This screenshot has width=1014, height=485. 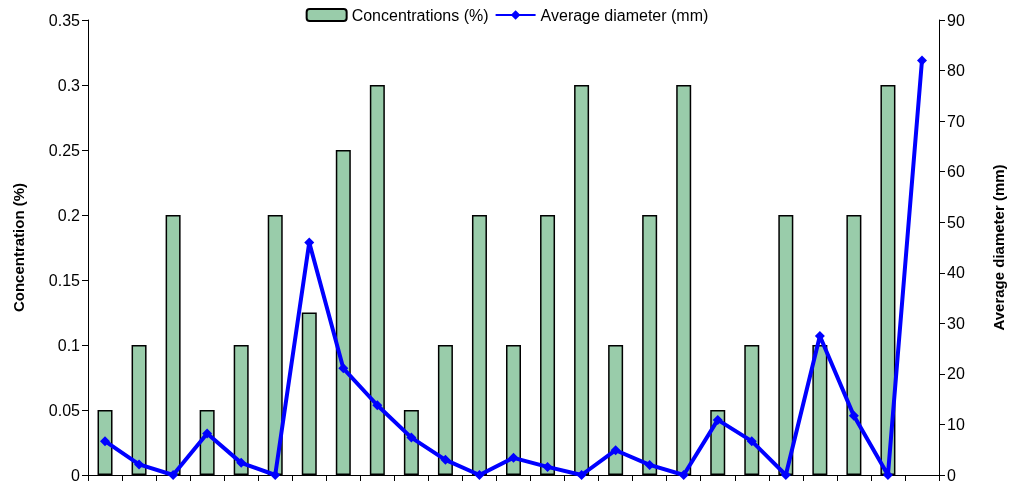 What do you see at coordinates (18, 247) in the screenshot?
I see `y-axis-title: Concentration (%)` at bounding box center [18, 247].